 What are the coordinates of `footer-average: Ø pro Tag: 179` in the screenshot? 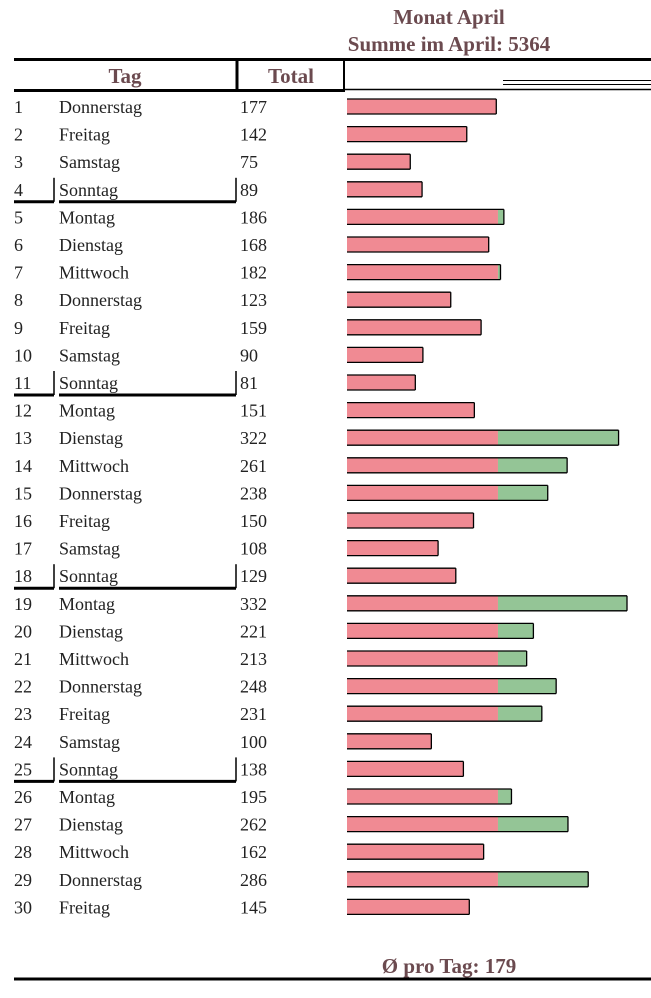 It's located at (449, 966).